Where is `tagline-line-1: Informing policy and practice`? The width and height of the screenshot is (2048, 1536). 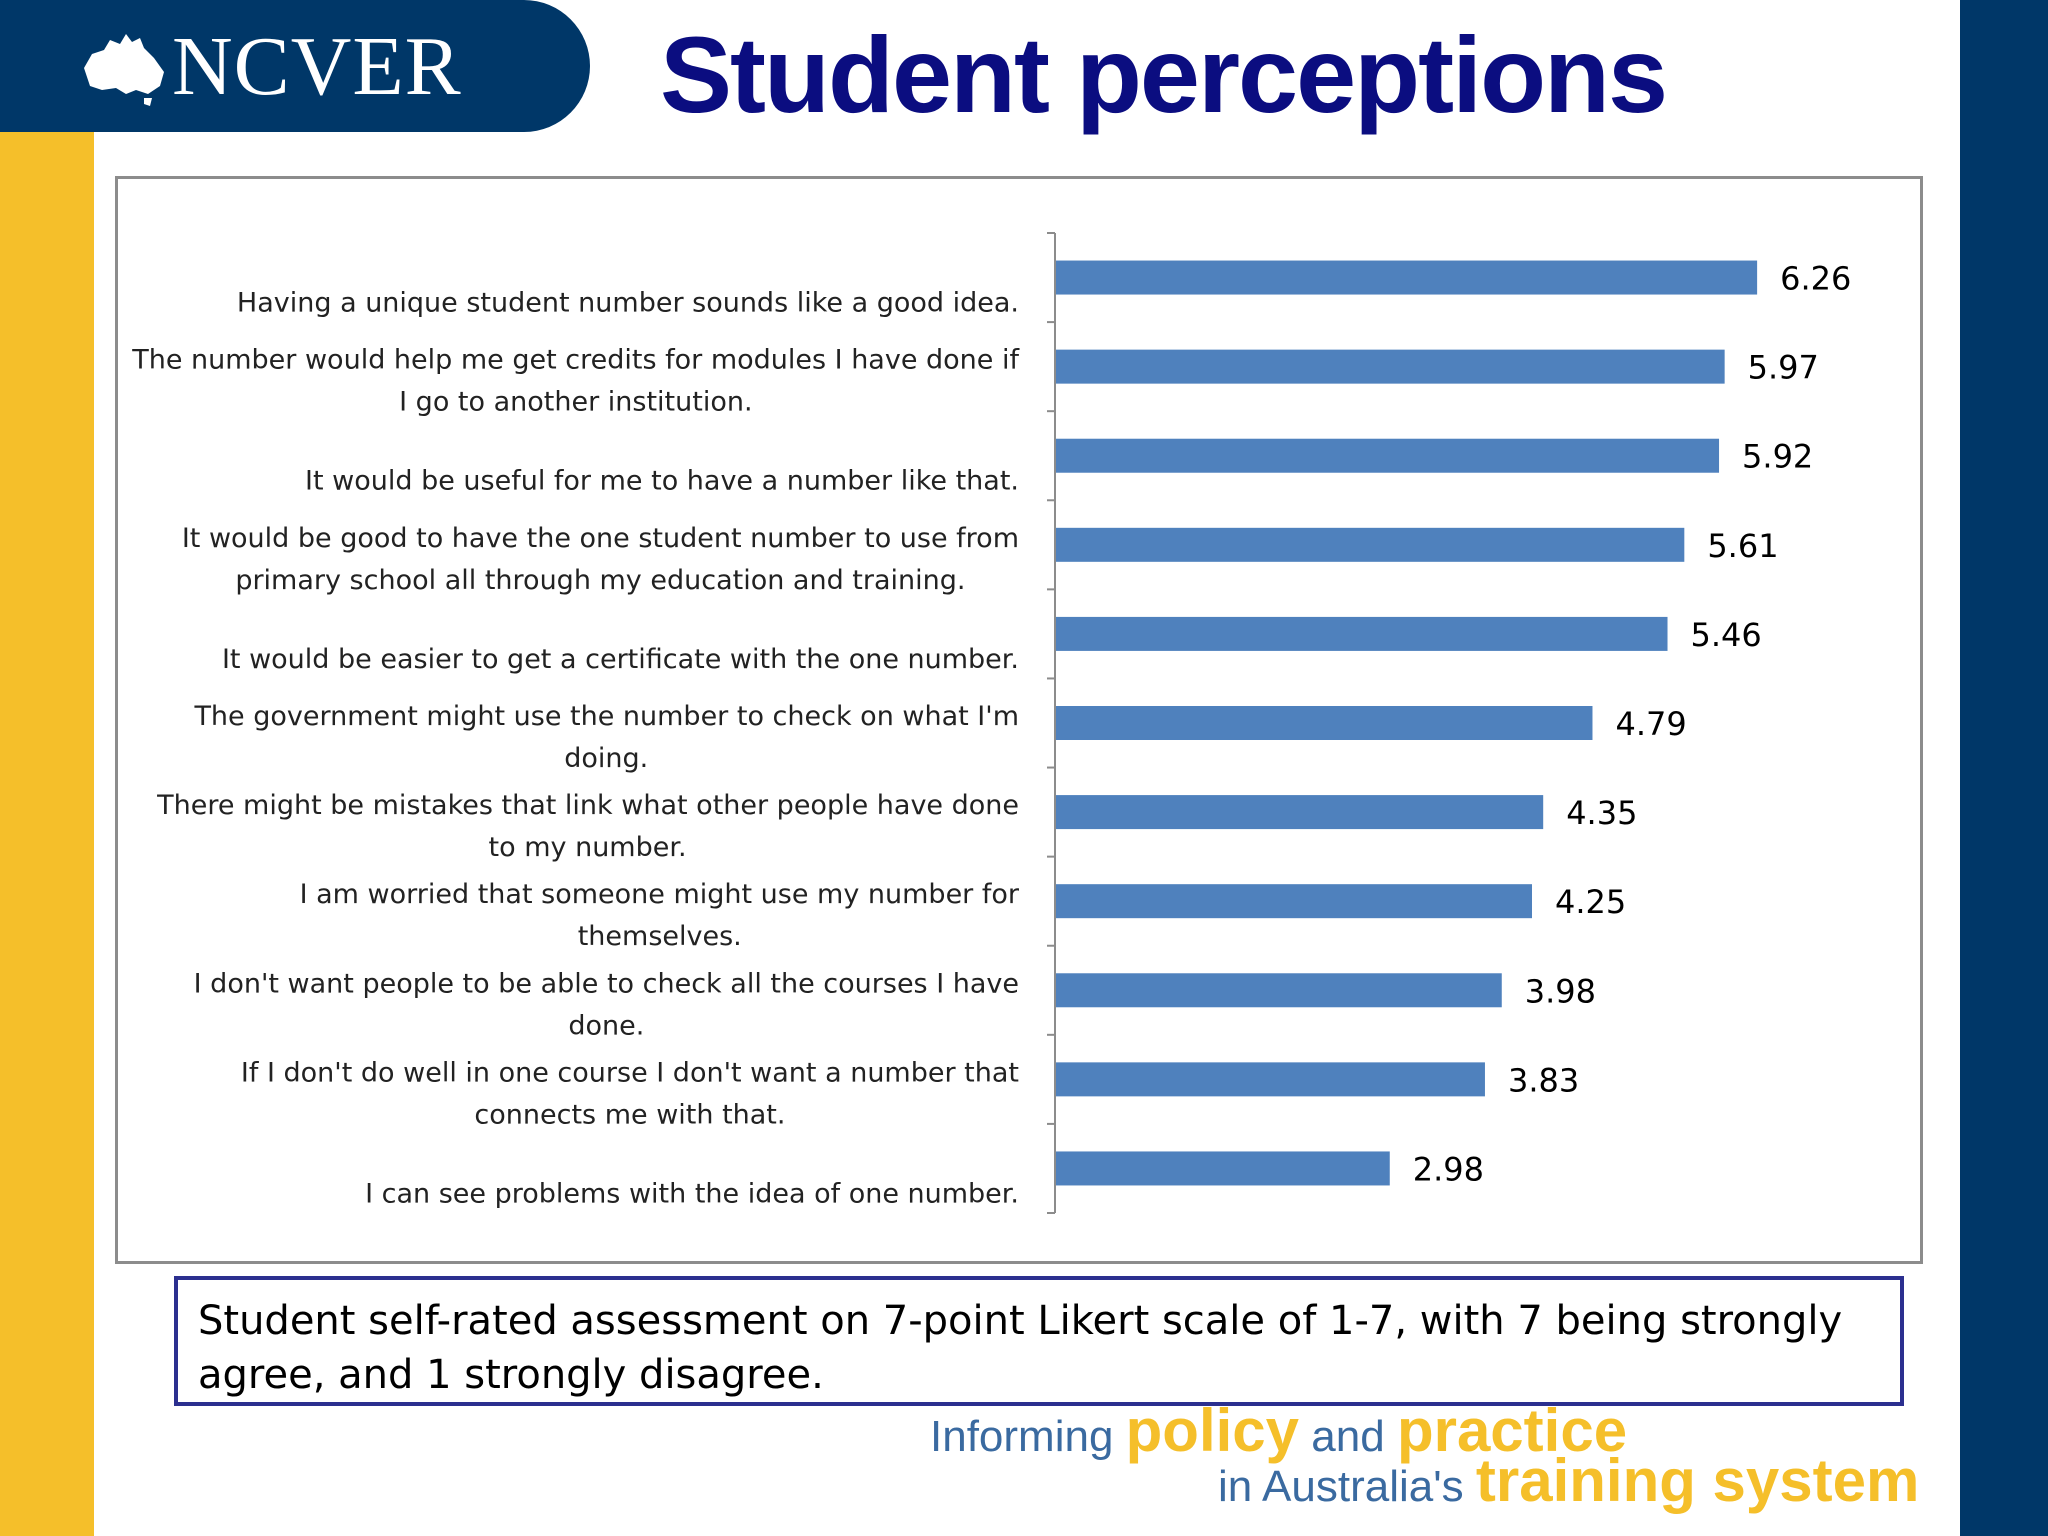 tagline-line-1: Informing policy and practice is located at coordinates (1278, 1430).